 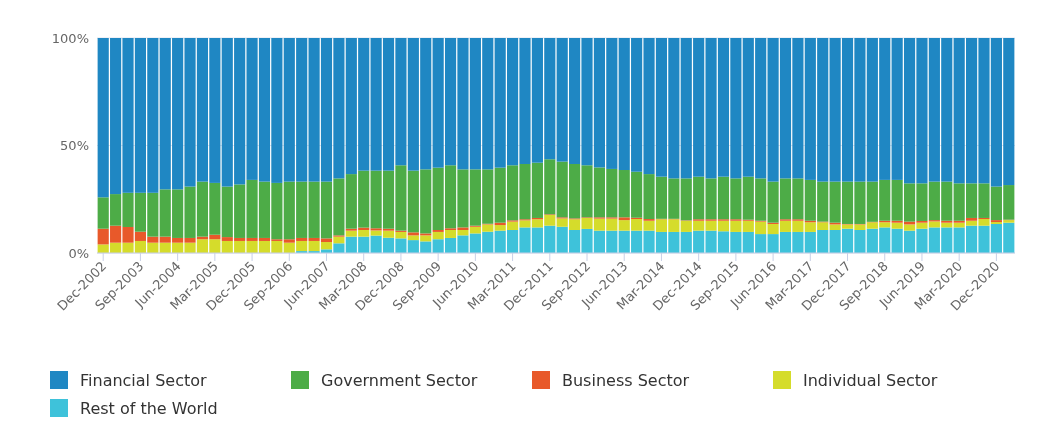 I want to click on legend-label: Business Sector, so click(x=626, y=380).